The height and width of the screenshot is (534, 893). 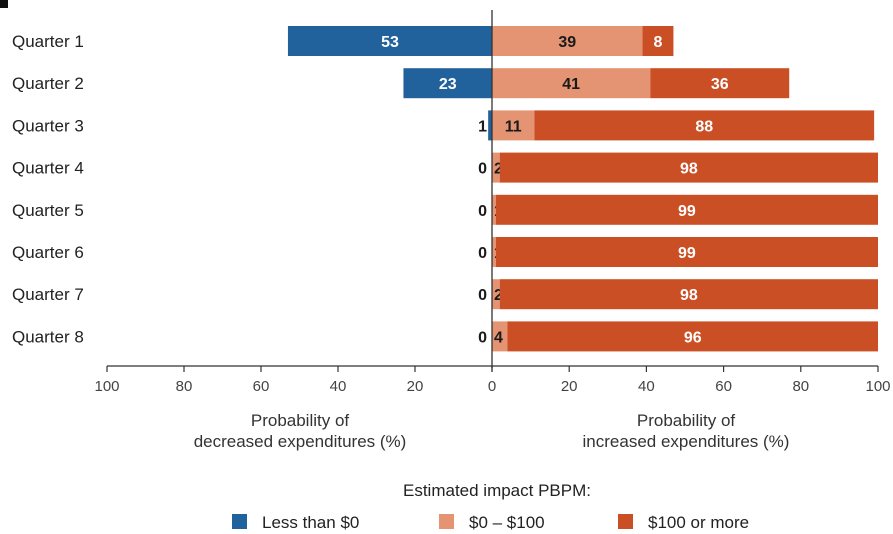 I want to click on right-axis-title-line-1: Probability of, so click(x=686, y=420).